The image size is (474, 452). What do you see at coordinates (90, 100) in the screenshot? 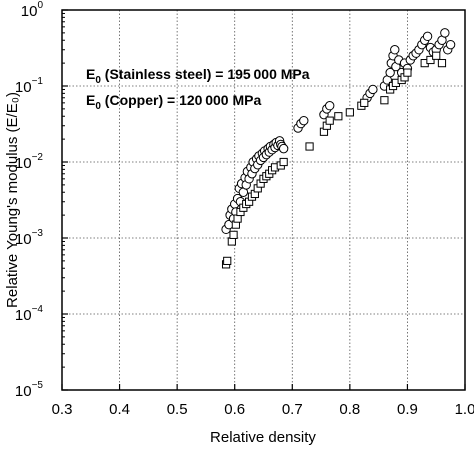
I see `annotation-copper-e: E` at bounding box center [90, 100].